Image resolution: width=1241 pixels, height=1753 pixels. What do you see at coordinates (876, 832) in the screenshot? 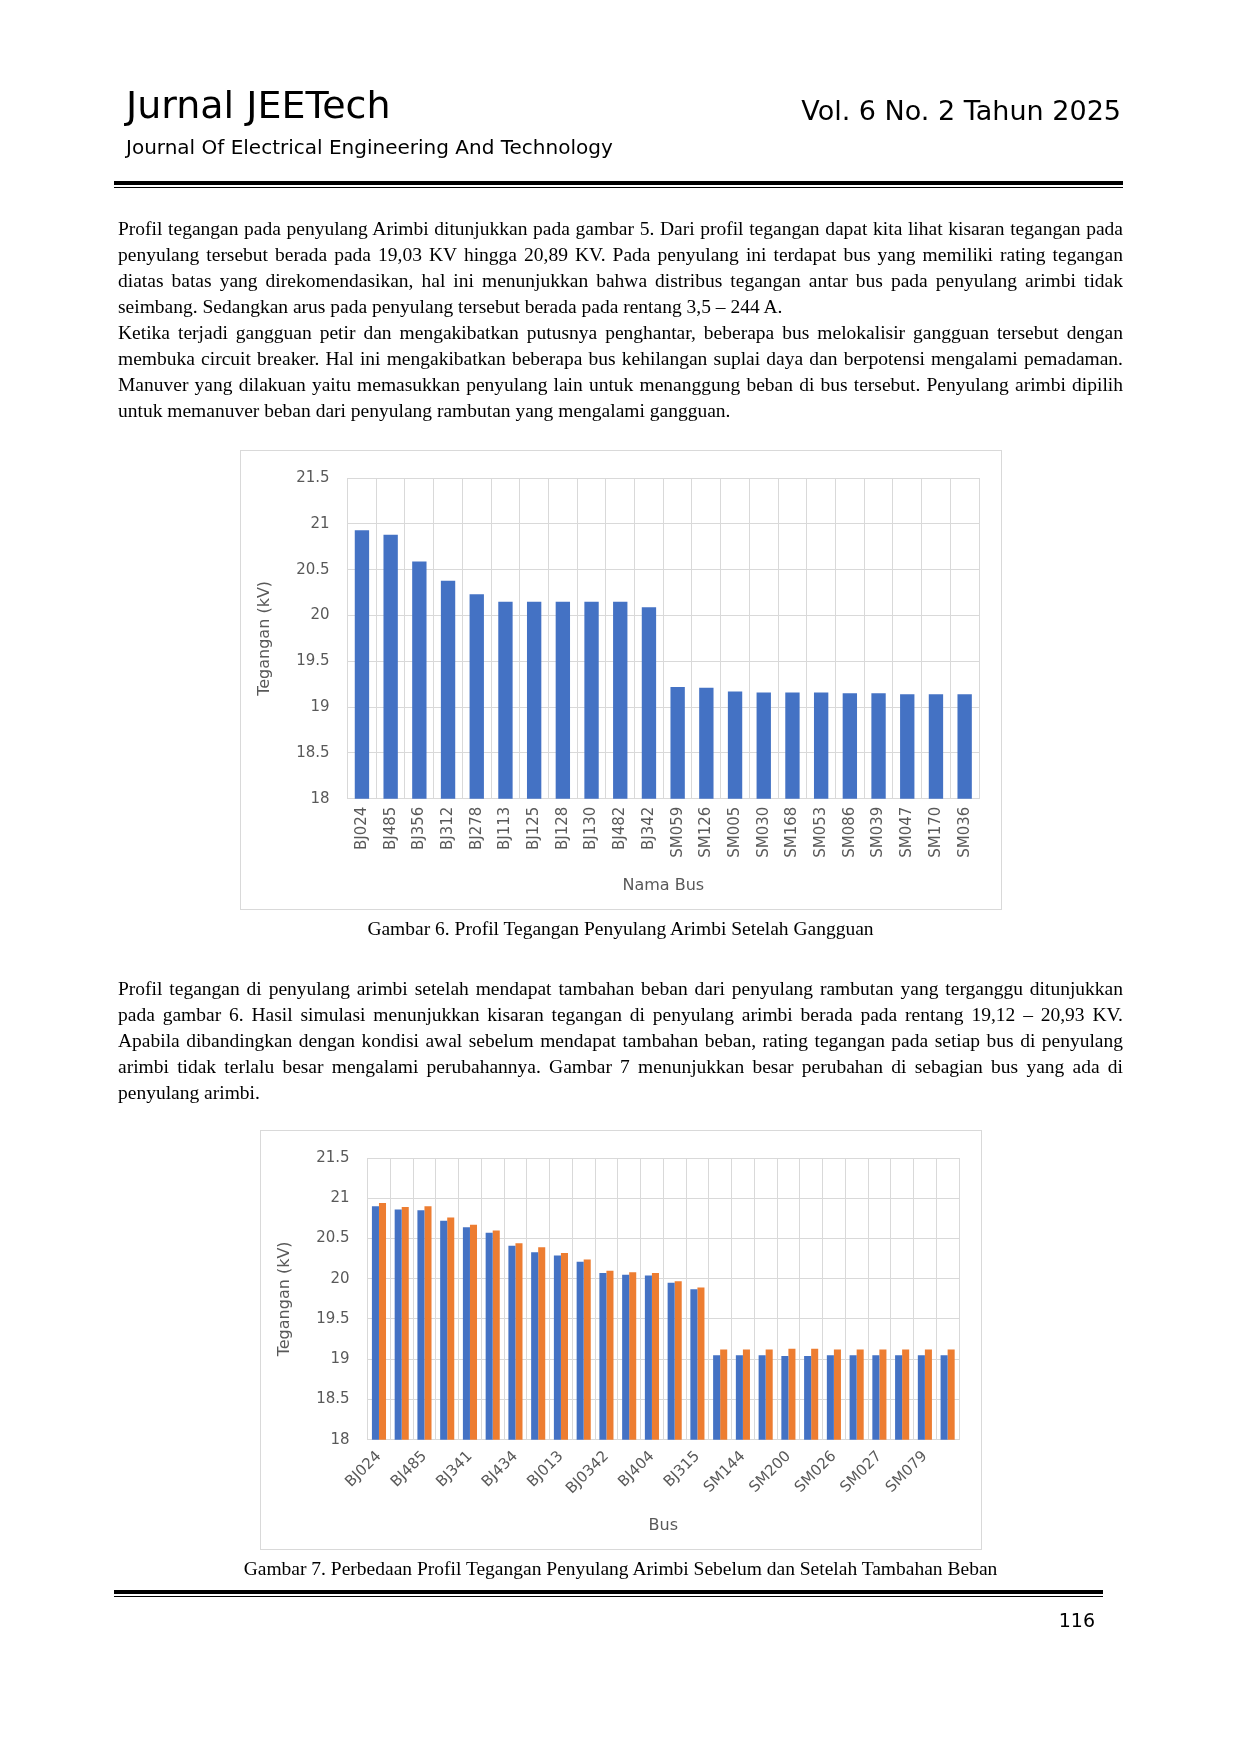
I see `x-tick-label: SM039` at bounding box center [876, 832].